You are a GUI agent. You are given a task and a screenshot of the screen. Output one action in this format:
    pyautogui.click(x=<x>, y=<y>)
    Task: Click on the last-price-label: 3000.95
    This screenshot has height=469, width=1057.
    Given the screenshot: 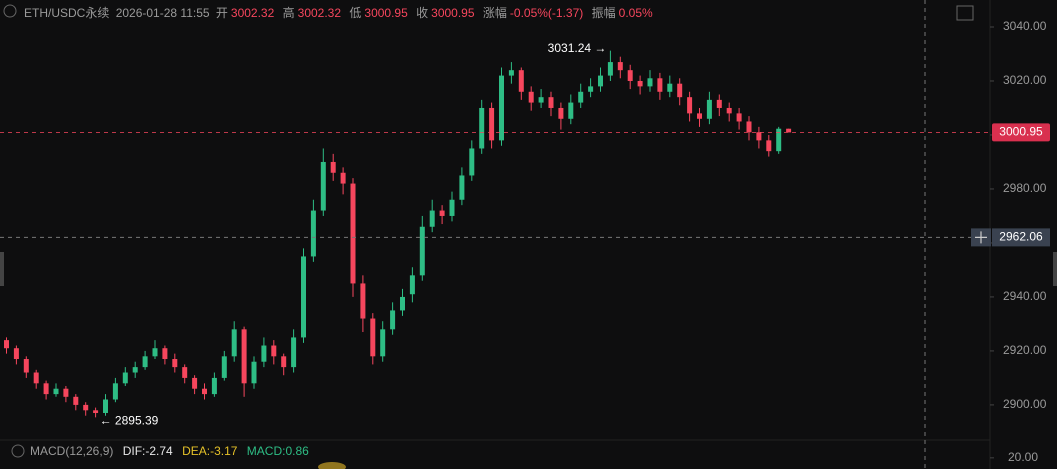 What is the action you would take?
    pyautogui.click(x=1021, y=132)
    